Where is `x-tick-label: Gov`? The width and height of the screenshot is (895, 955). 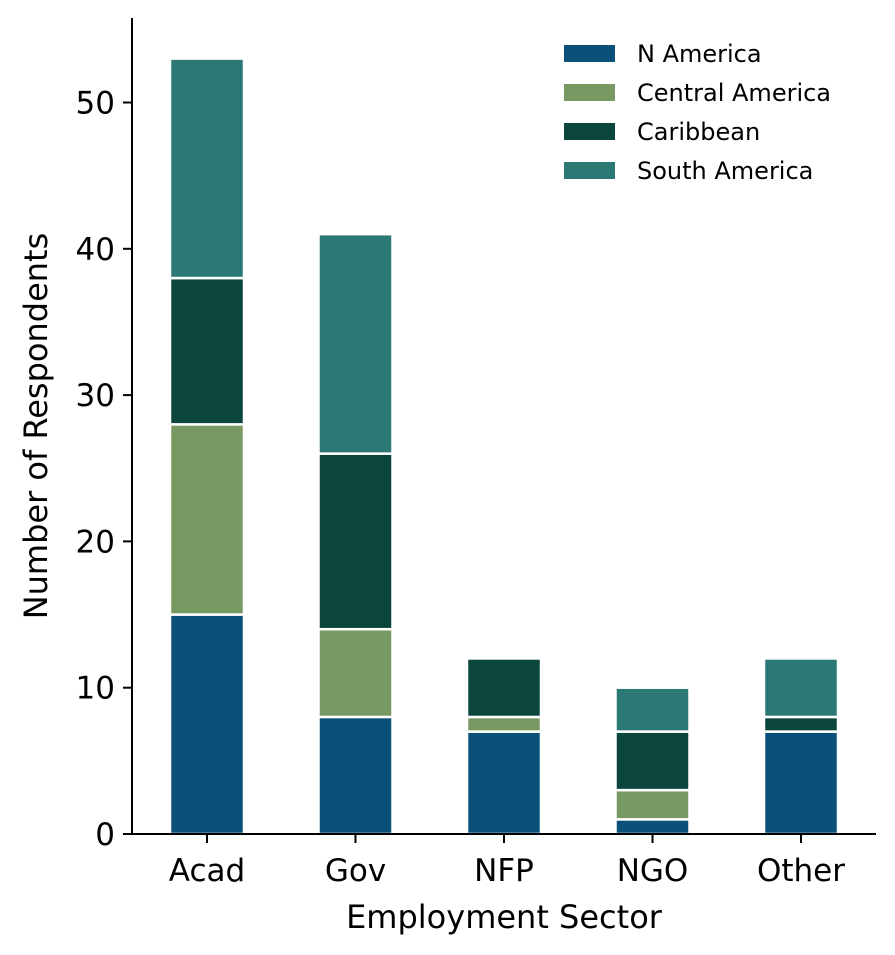 x-tick-label: Gov is located at coordinates (355, 871).